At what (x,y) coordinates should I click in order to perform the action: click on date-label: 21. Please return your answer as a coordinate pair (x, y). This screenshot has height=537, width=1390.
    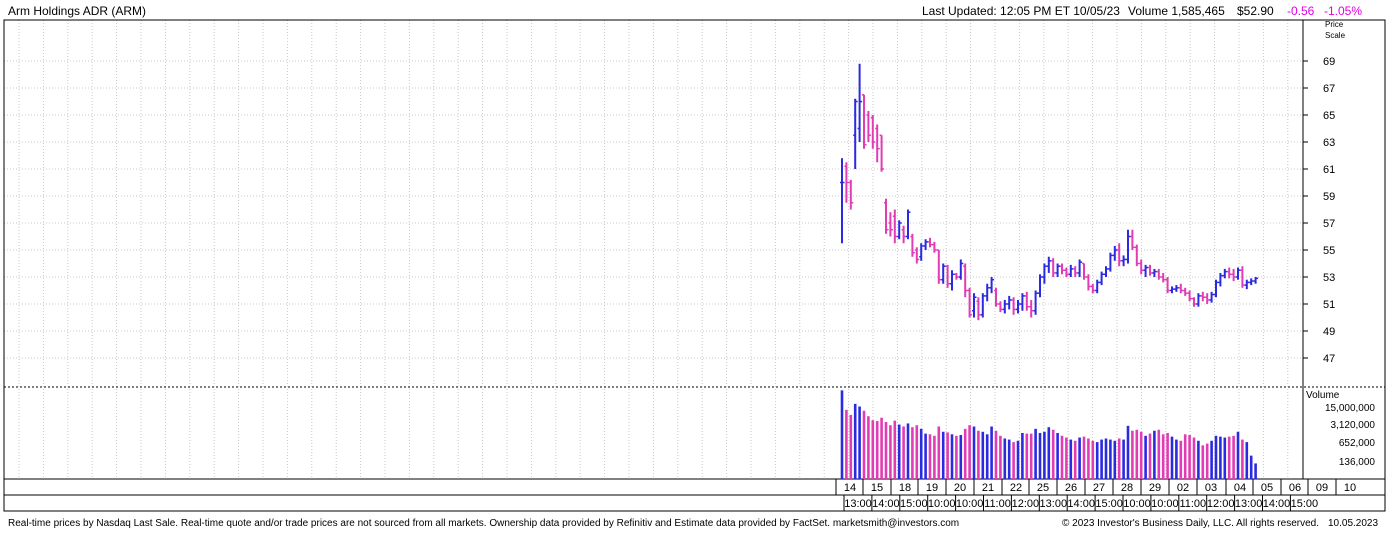
    Looking at the image, I should click on (988, 488).